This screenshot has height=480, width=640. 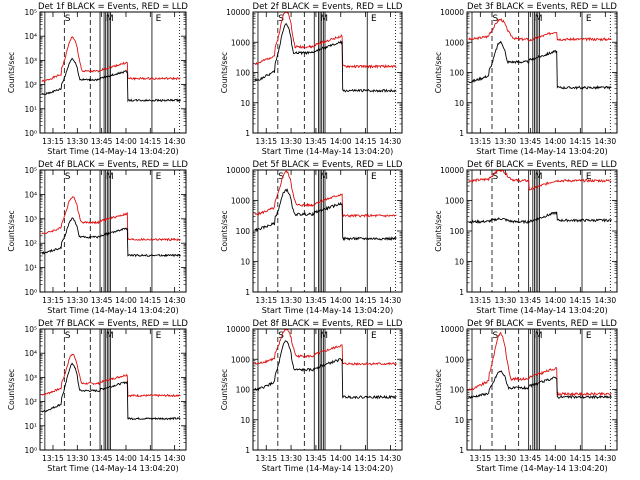 I want to click on chart-title: Det 7f BLACK = Events, RED = LLD, so click(x=113, y=324).